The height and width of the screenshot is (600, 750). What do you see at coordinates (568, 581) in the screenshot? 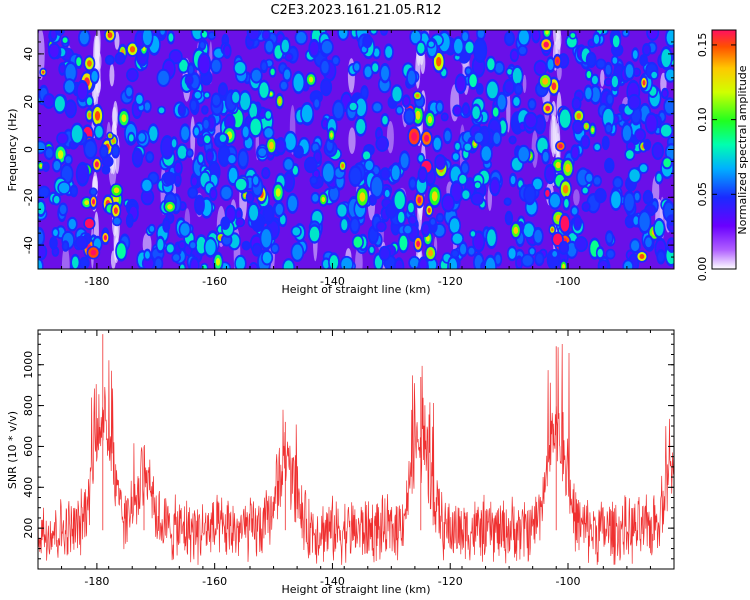
I see `x-tick-label: -100` at bounding box center [568, 581].